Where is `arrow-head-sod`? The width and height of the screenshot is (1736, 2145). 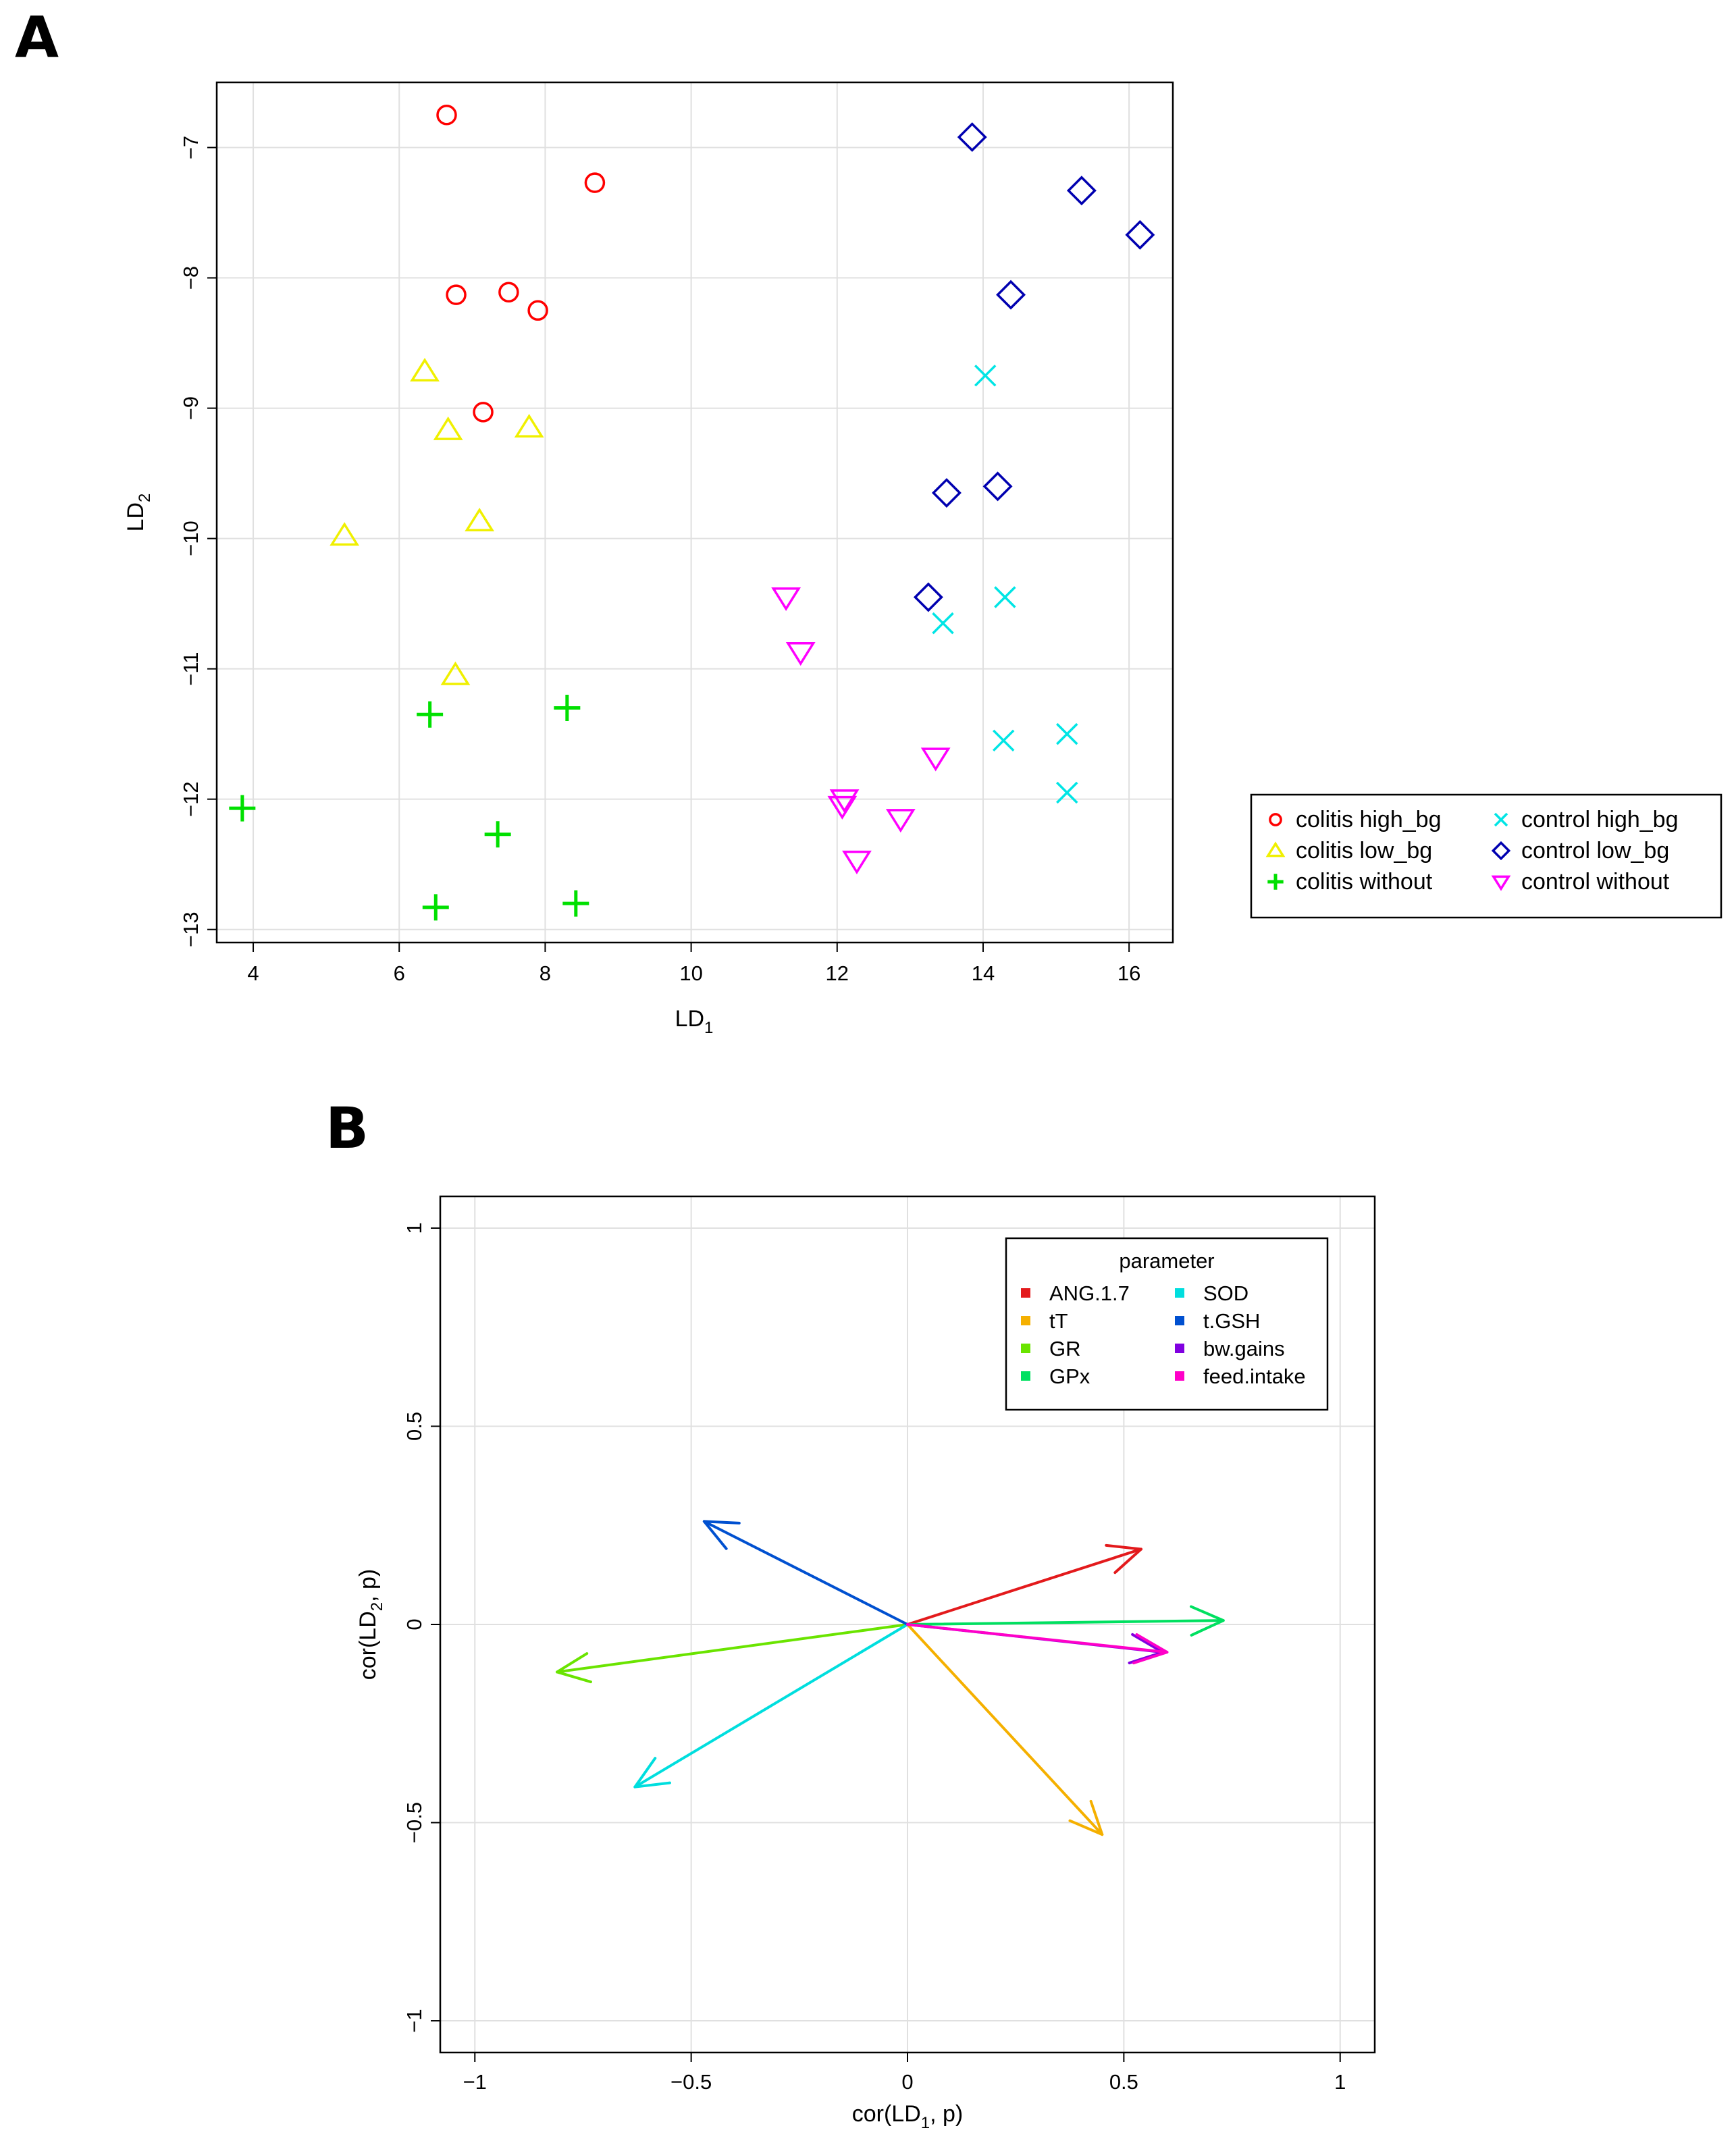 arrow-head-sod is located at coordinates (652, 1773).